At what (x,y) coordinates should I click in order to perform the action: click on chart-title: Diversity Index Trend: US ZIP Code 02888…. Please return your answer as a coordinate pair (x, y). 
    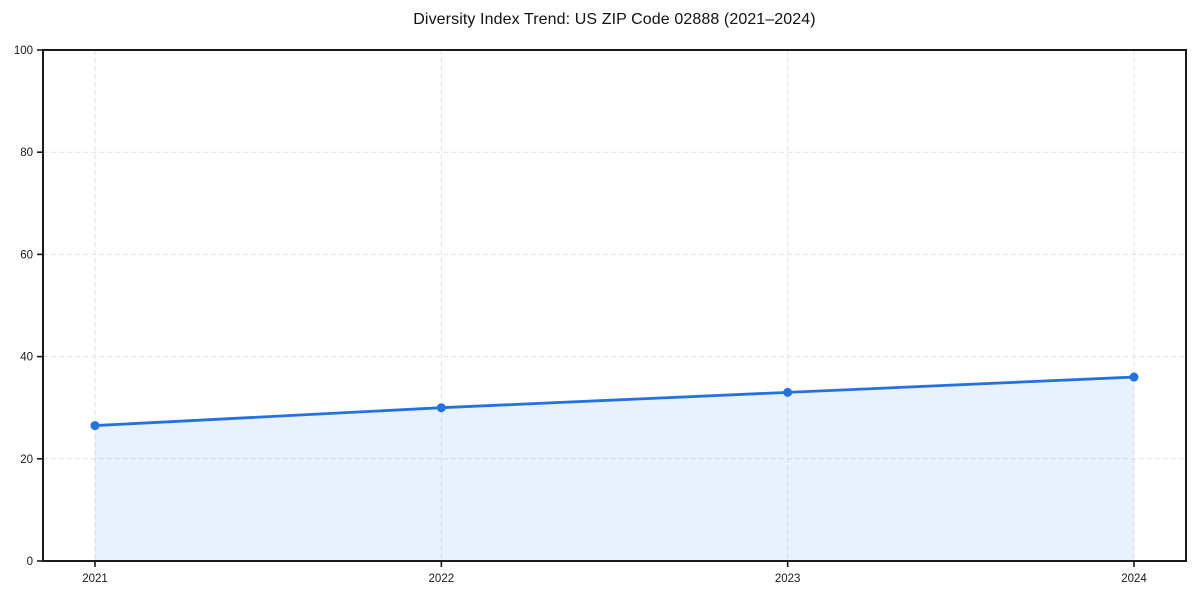
    Looking at the image, I should click on (614, 19).